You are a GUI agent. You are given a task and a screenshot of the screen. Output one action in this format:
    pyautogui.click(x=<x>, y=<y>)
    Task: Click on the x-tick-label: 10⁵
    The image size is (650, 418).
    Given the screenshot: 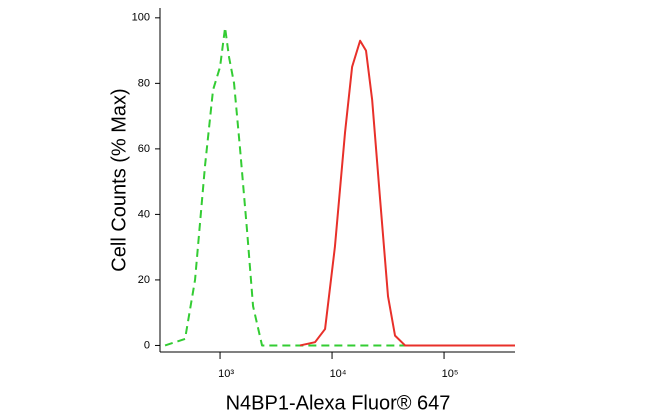 What is the action you would take?
    pyautogui.click(x=450, y=374)
    